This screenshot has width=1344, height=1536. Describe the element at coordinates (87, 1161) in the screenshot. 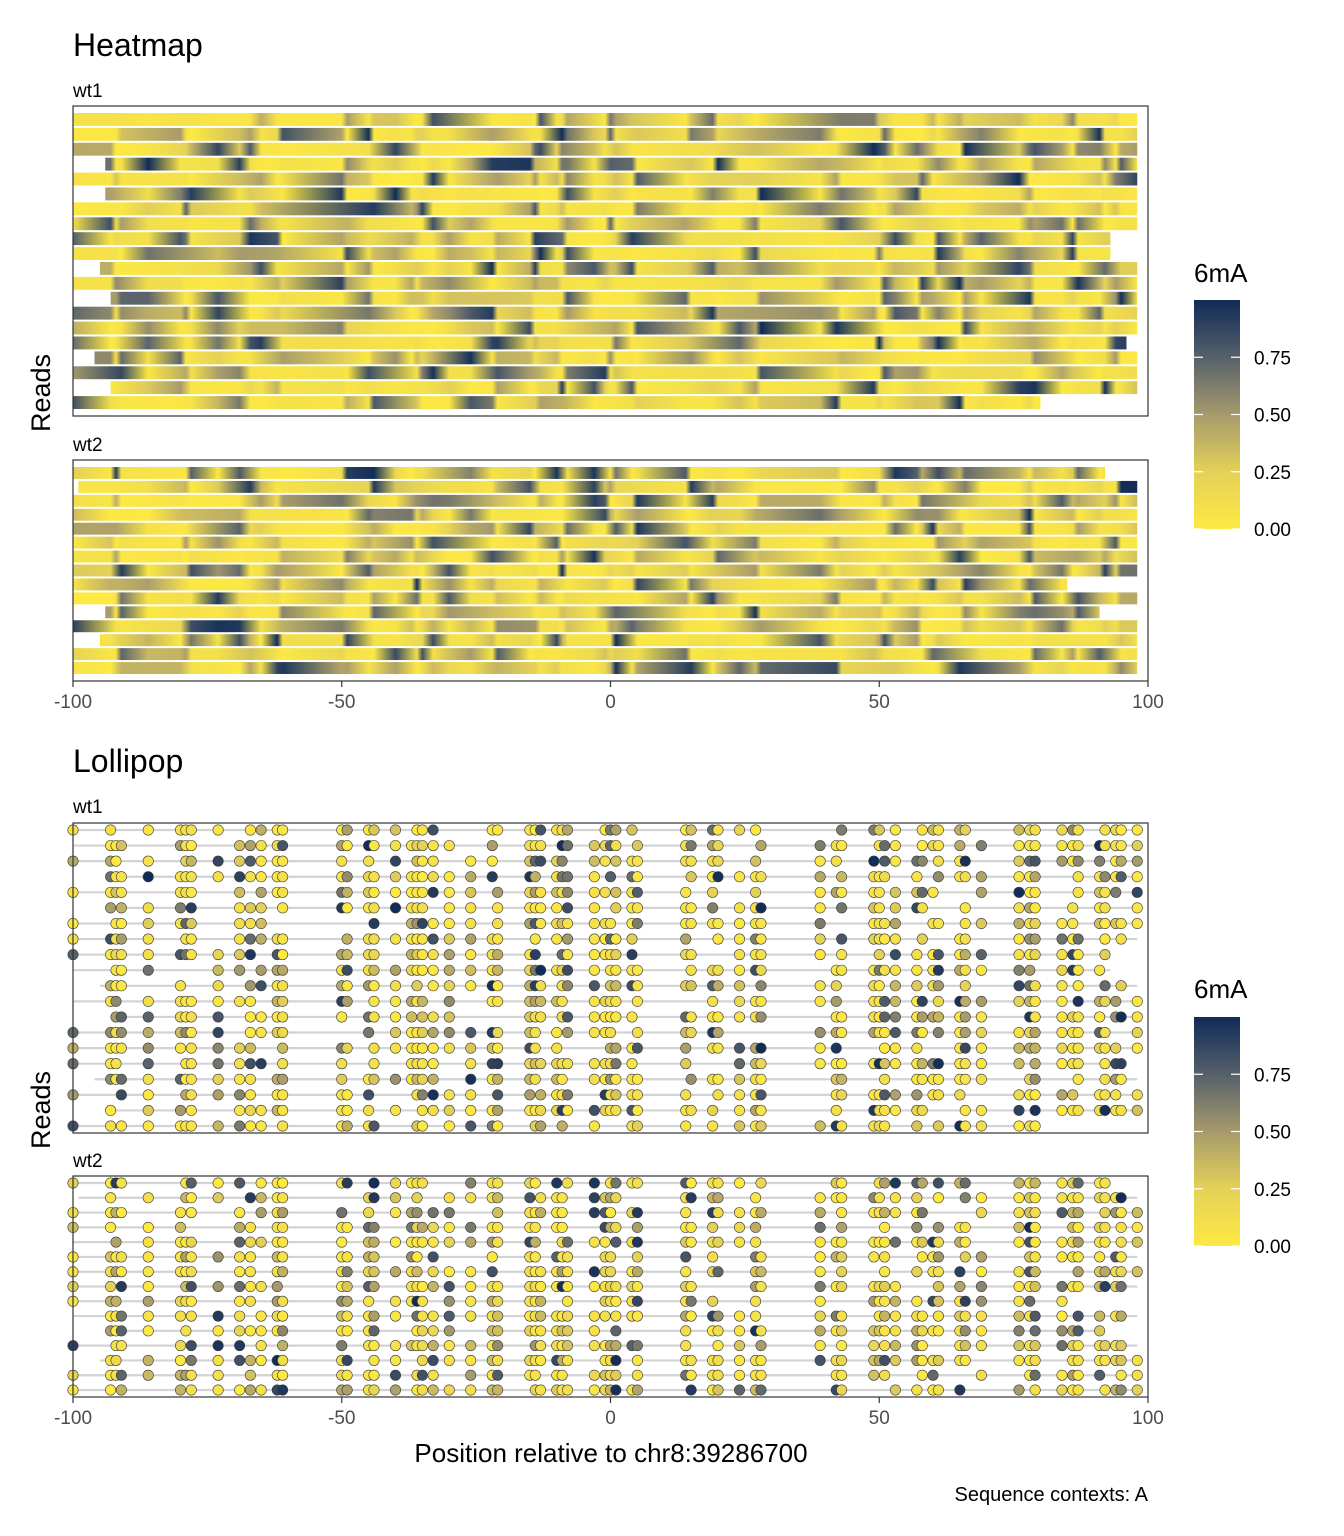

I see `lollipop-panel-wt2-strip: wt2` at that location.